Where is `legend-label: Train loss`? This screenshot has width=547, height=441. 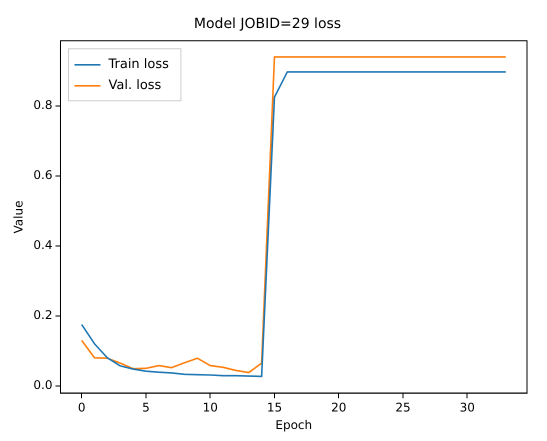 legend-label: Train loss is located at coordinates (138, 64).